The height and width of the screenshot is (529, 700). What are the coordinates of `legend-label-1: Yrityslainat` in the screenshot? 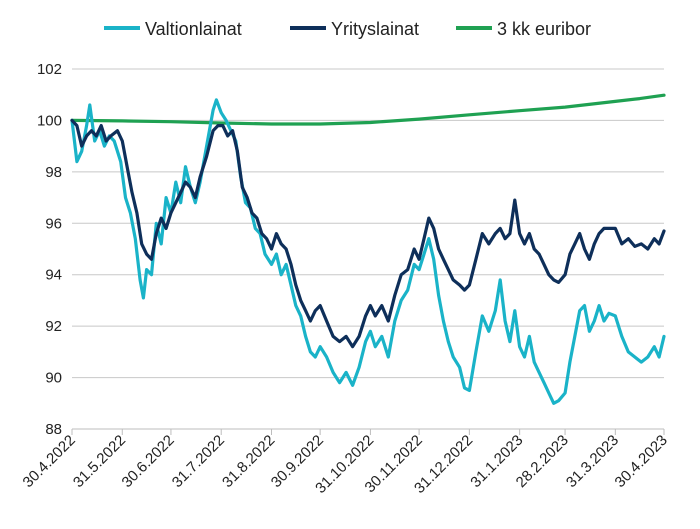 It's located at (375, 29).